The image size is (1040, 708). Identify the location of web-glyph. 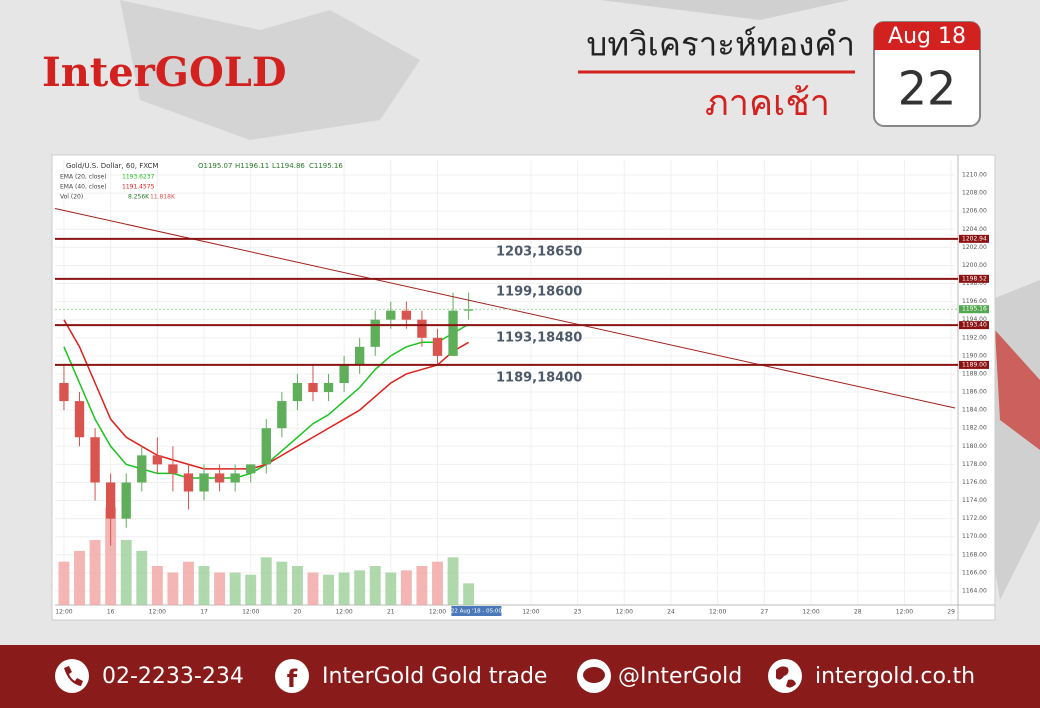
(786, 677).